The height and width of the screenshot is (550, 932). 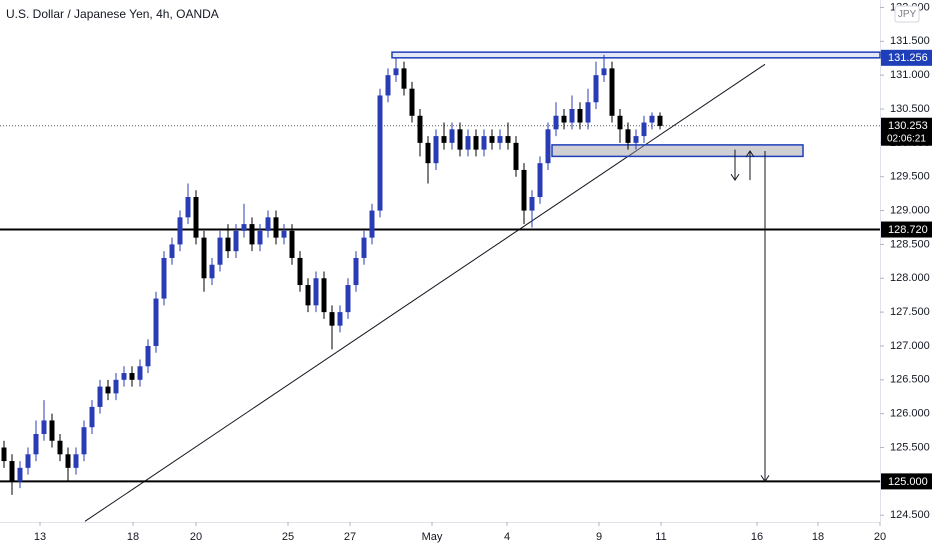 I want to click on currency-label: JPY, so click(x=907, y=14).